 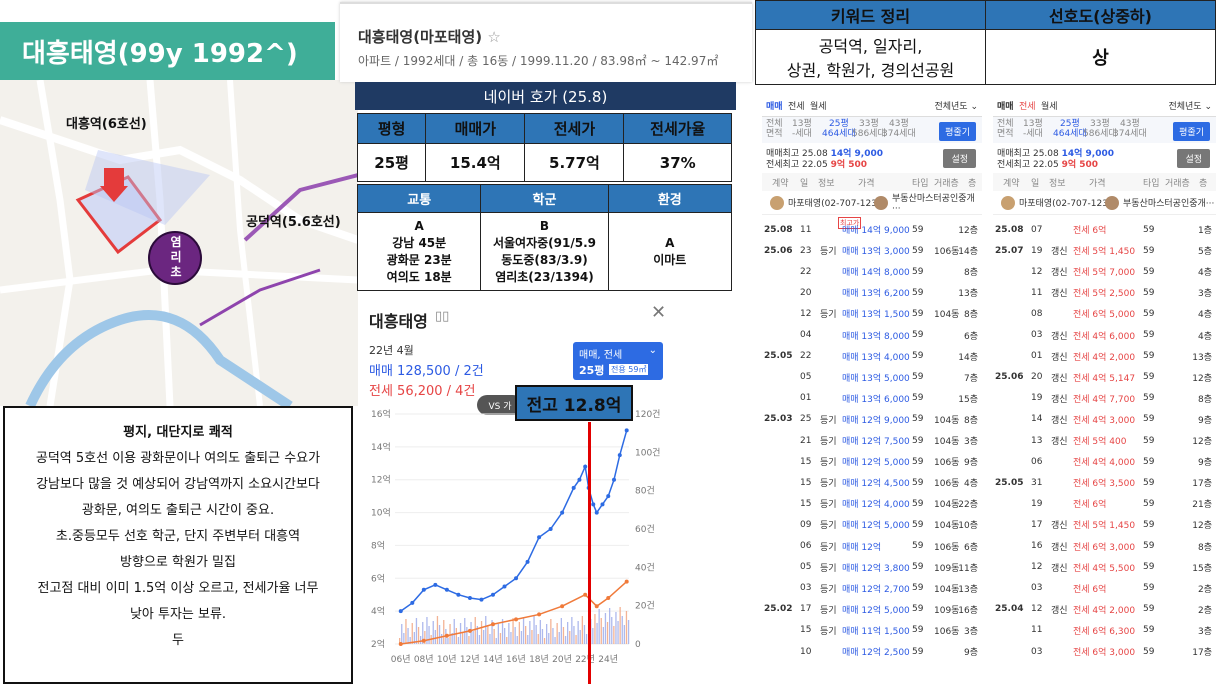 What do you see at coordinates (889, 568) in the screenshot?
I see `transaction-row: 05 등기 매매 12억 3,800 59 109동 11층` at bounding box center [889, 568].